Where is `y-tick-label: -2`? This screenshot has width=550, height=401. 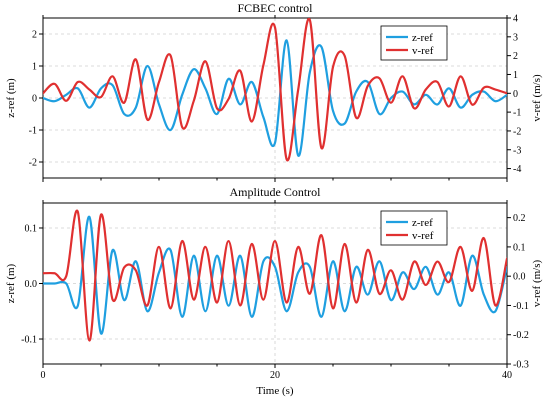
y-tick-label: -2 is located at coordinates (33, 163).